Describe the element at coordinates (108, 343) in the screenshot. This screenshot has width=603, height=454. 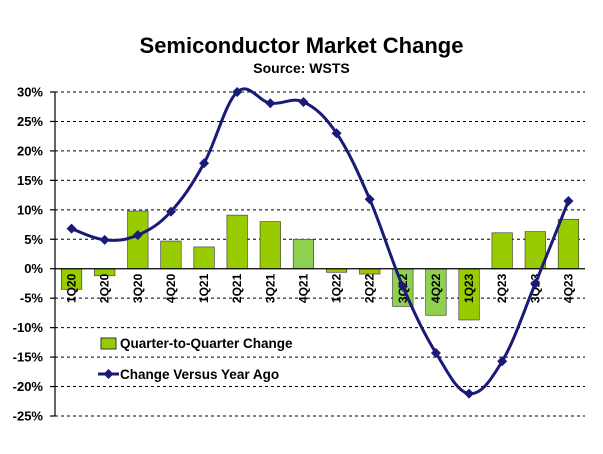
I see `legend-bar-swatch` at that location.